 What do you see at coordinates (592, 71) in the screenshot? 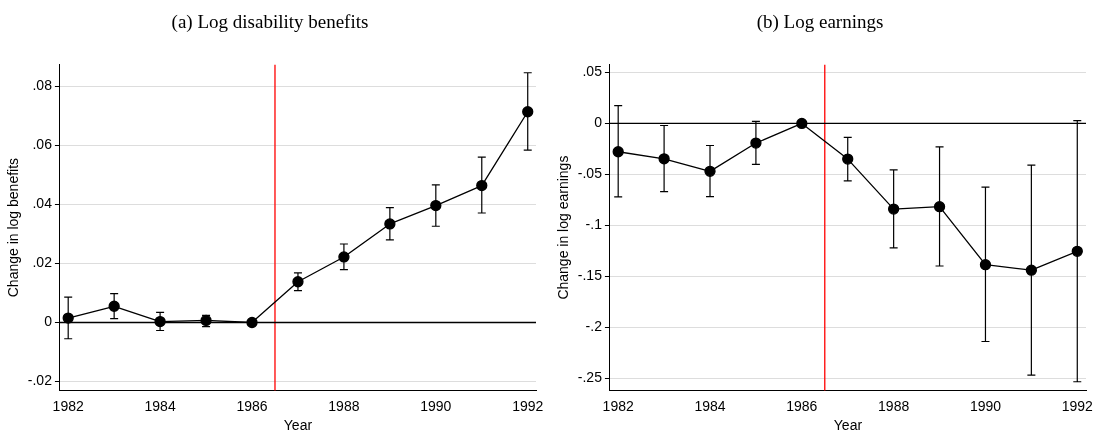
I see `y-tick-label: .05` at bounding box center [592, 71].